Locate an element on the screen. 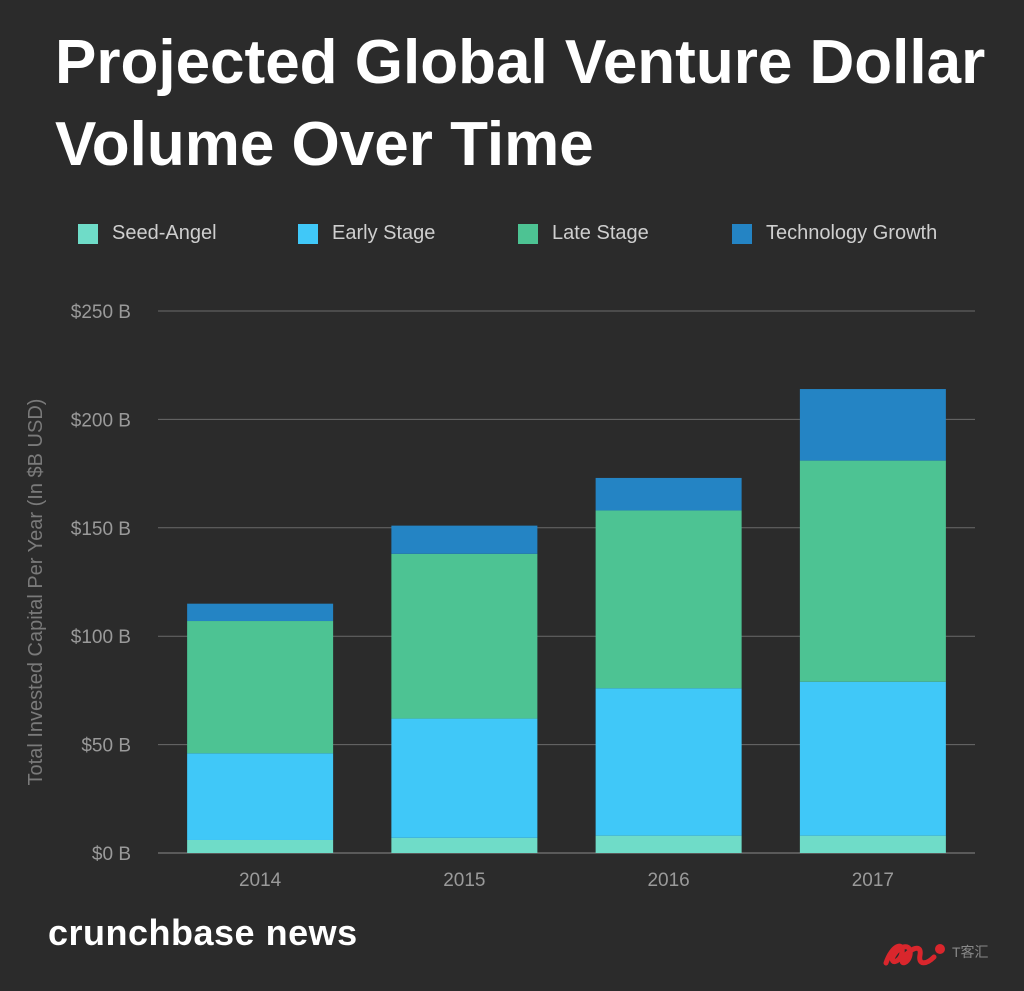 This screenshot has height=991, width=1024. bar-segment-seed-angel-2015 is located at coordinates (464, 845).